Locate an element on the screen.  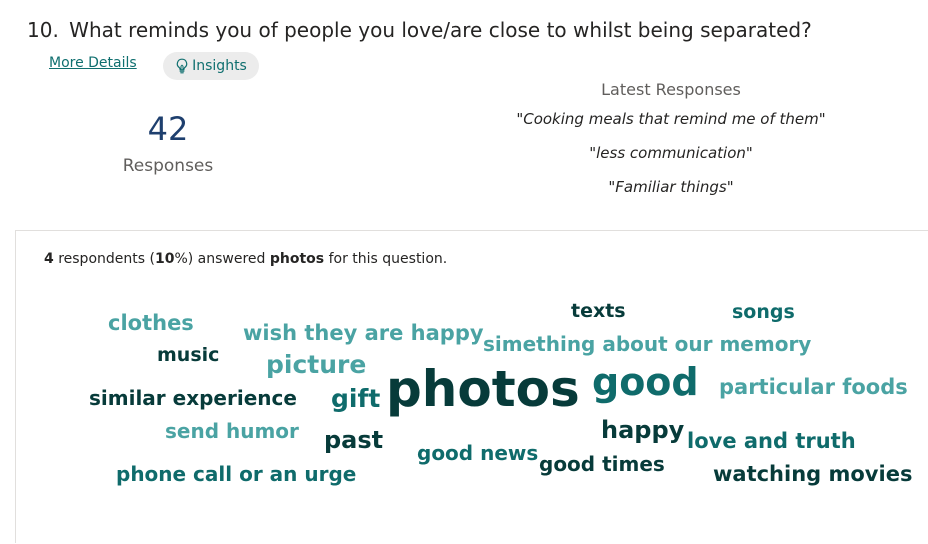
word-cloud-word: simething about our memory is located at coordinates (647, 344).